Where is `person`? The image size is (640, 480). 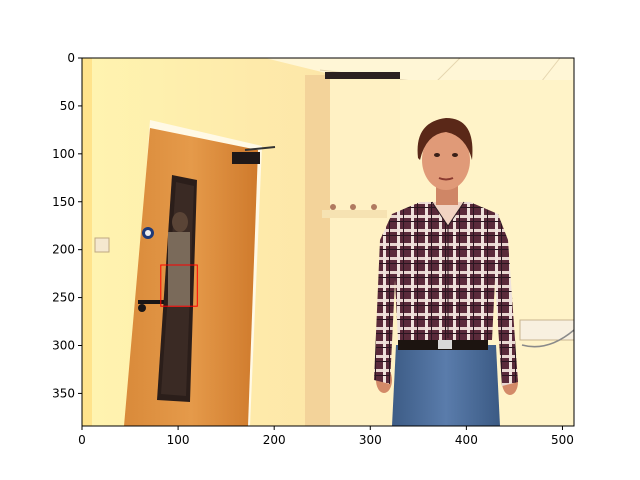
person is located at coordinates (446, 272).